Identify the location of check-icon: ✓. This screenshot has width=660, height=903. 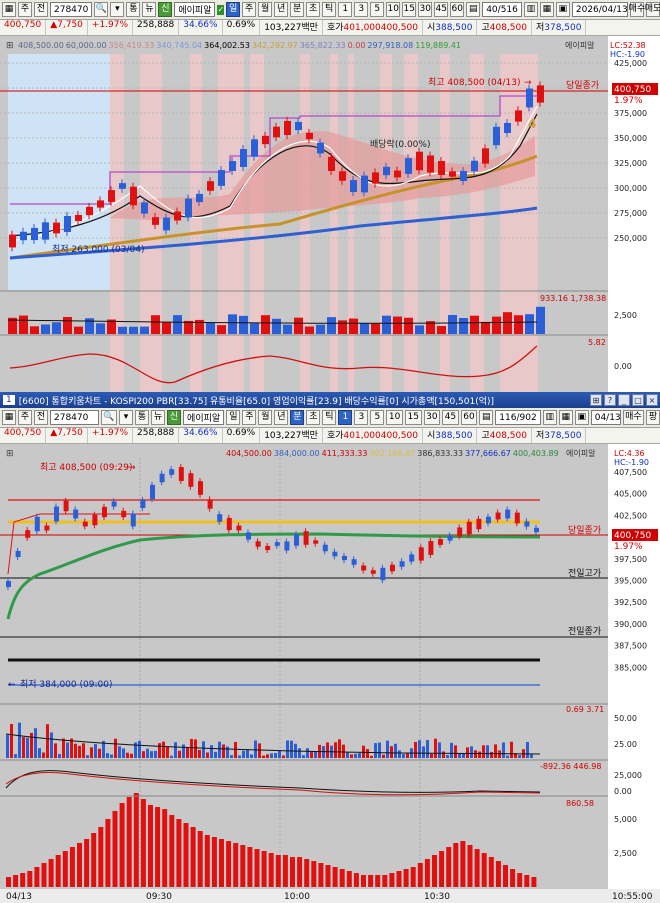
(221, 9).